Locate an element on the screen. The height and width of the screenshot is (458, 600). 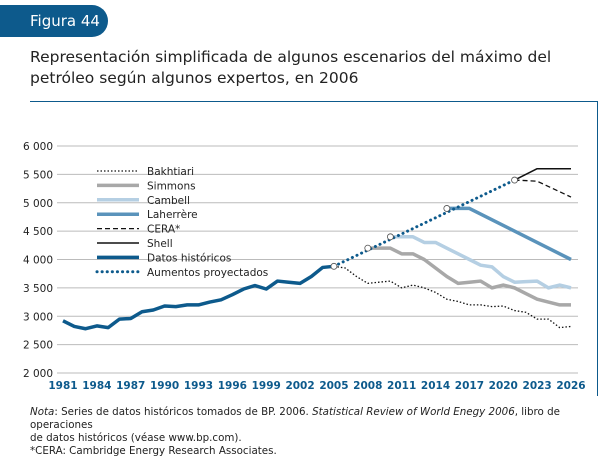
x-tick-label: 2023 is located at coordinates (537, 386).